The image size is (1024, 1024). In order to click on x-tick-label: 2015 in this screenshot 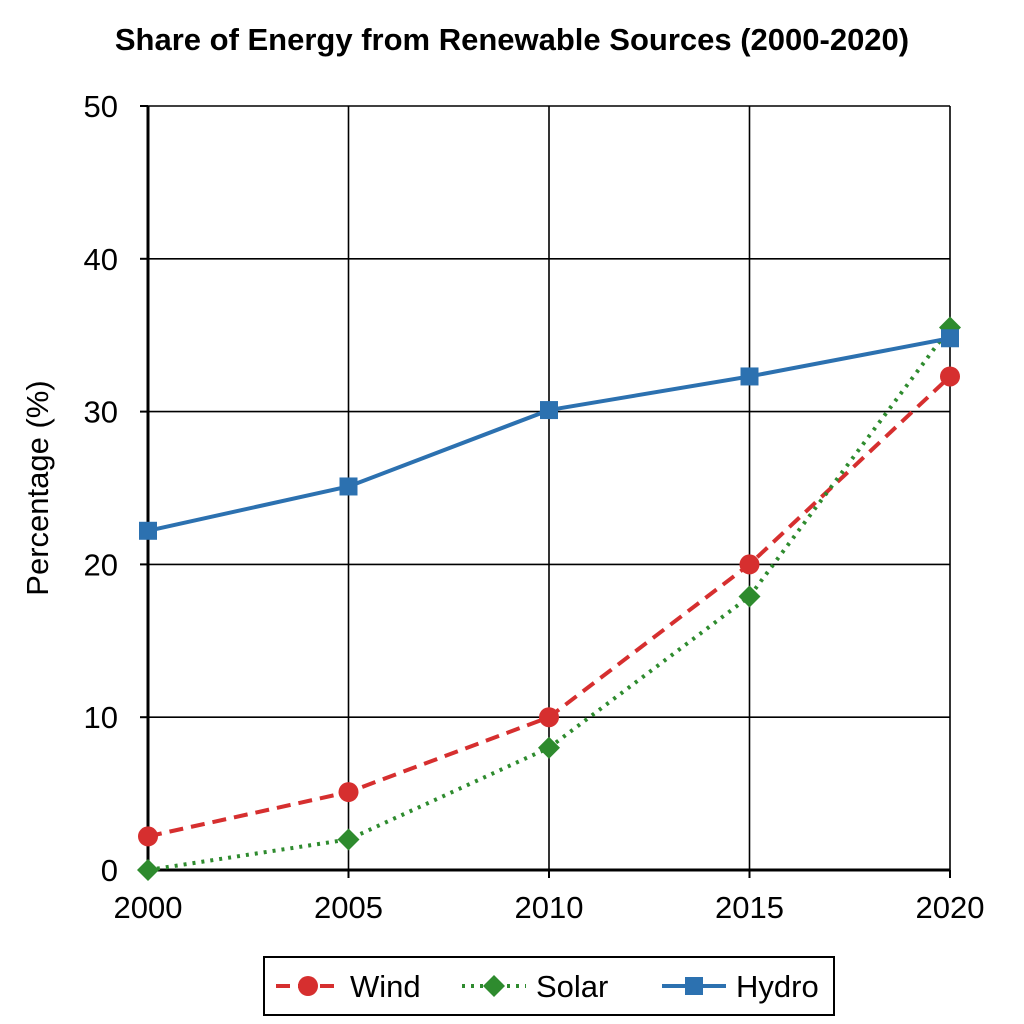, I will do `click(749, 907)`.